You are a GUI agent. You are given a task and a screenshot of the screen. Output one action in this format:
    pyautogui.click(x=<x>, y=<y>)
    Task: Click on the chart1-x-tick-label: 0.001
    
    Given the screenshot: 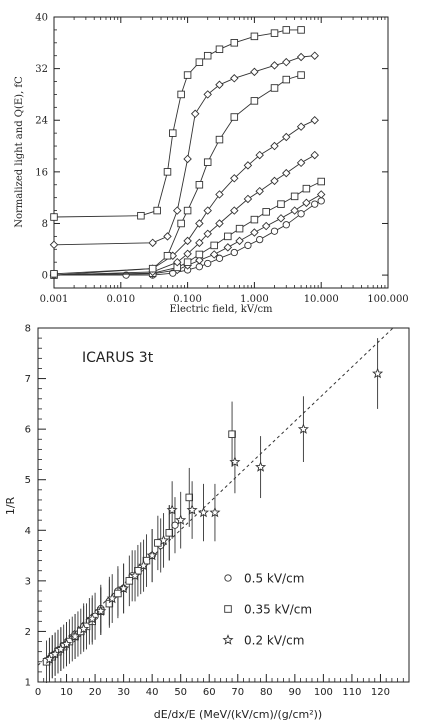 What is the action you would take?
    pyautogui.click(x=54, y=299)
    